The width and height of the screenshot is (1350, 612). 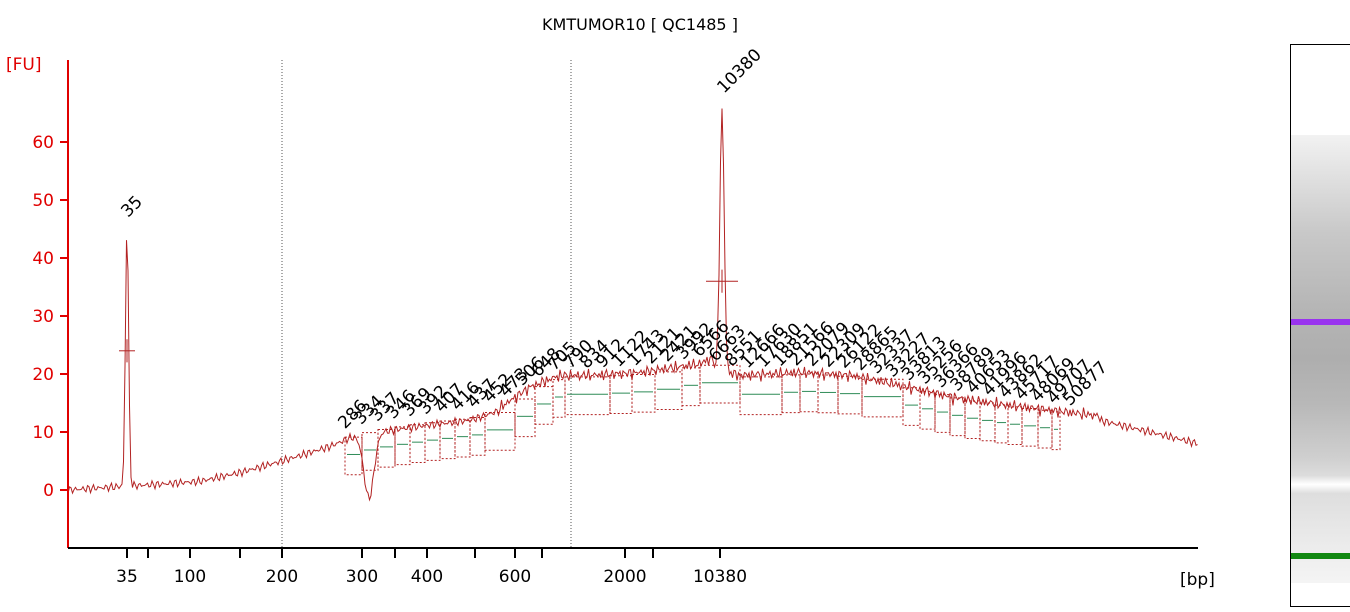 What do you see at coordinates (43, 201) in the screenshot?
I see `y-tick-label-50: 50` at bounding box center [43, 201].